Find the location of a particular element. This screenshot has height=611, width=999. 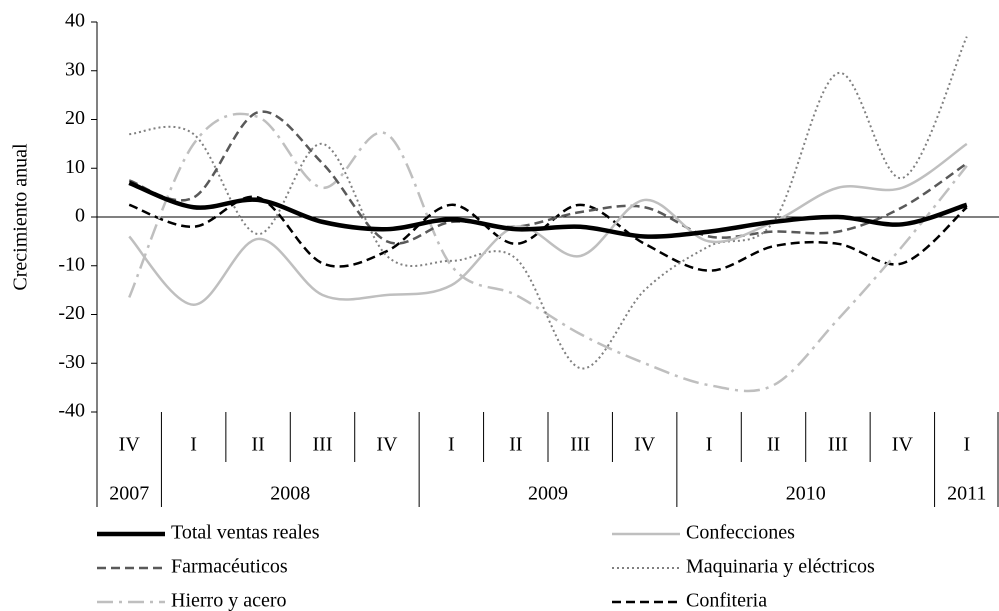

x-group-label: 2009 is located at coordinates (548, 494).